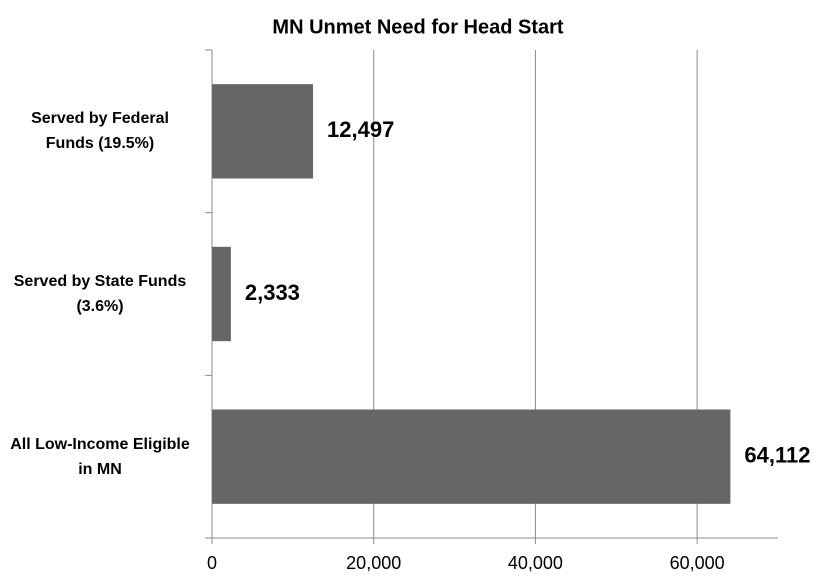  Describe the element at coordinates (100, 294) in the screenshot. I see `y-tick-label: Served by State Funds (3.6%)` at that location.